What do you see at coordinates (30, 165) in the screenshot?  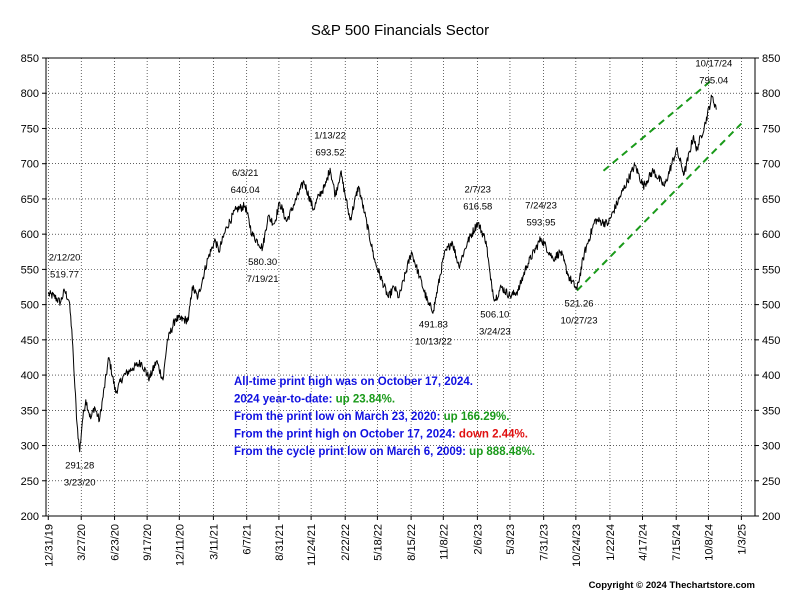 I see `y-tick-label-left: 700` at bounding box center [30, 165].